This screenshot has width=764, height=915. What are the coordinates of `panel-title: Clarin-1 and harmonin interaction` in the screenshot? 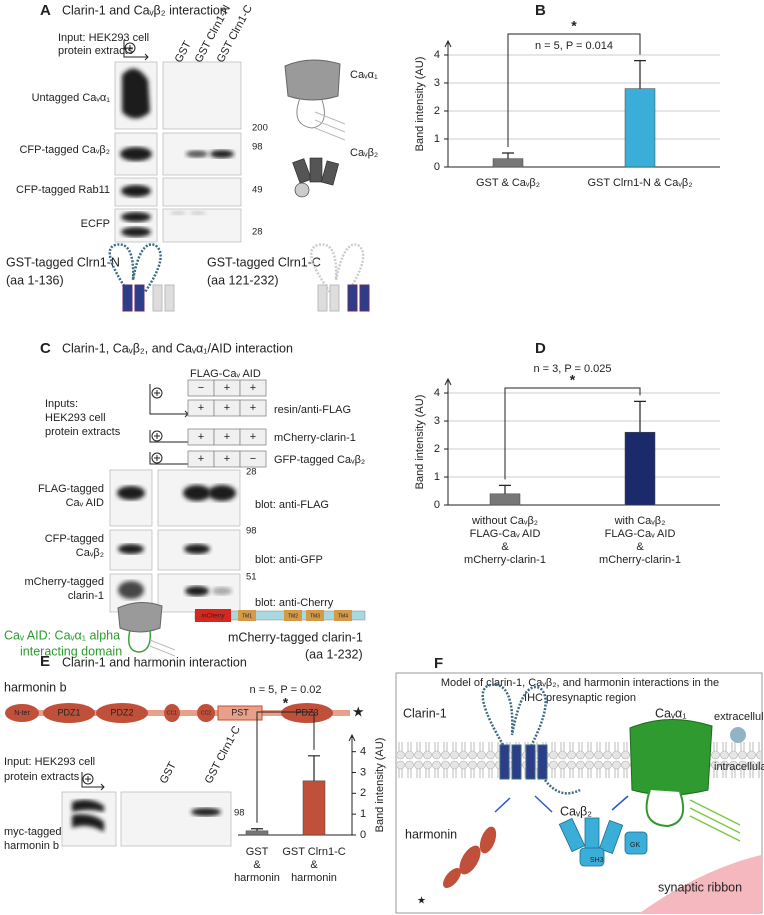 It's located at (154, 662).